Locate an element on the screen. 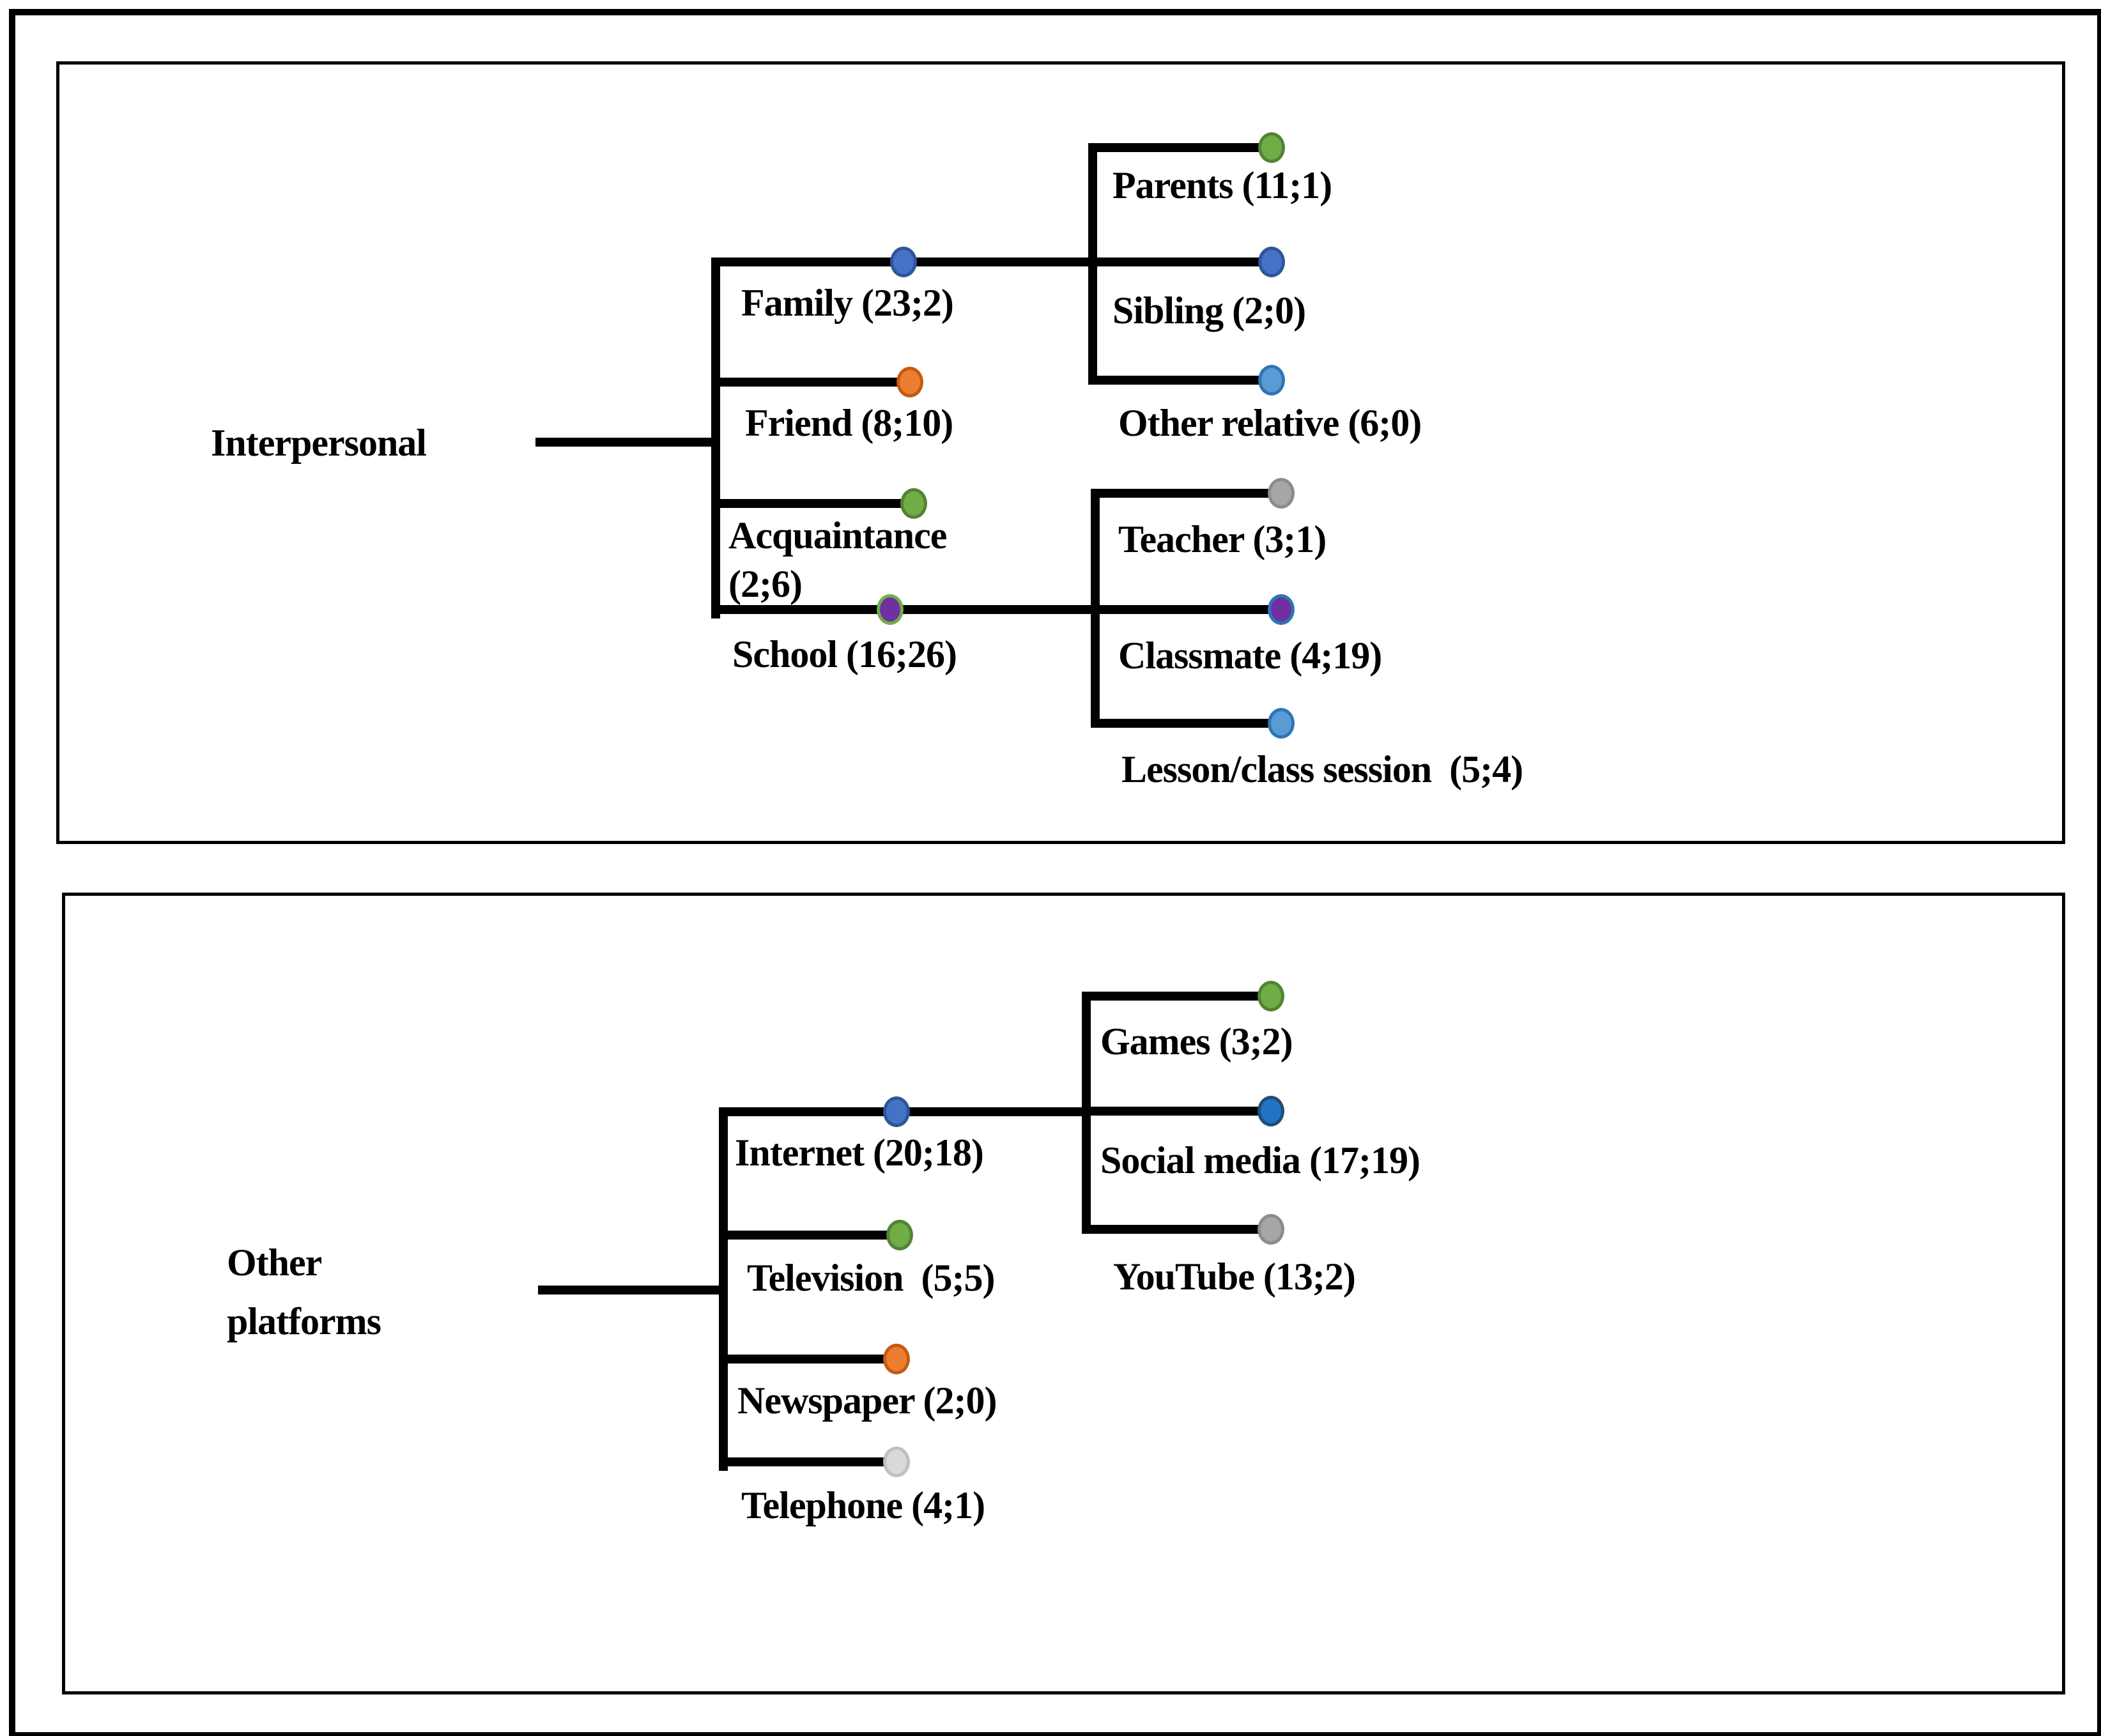 The height and width of the screenshot is (1736, 2101). other-platforms-stem-line is located at coordinates (633, 1290).